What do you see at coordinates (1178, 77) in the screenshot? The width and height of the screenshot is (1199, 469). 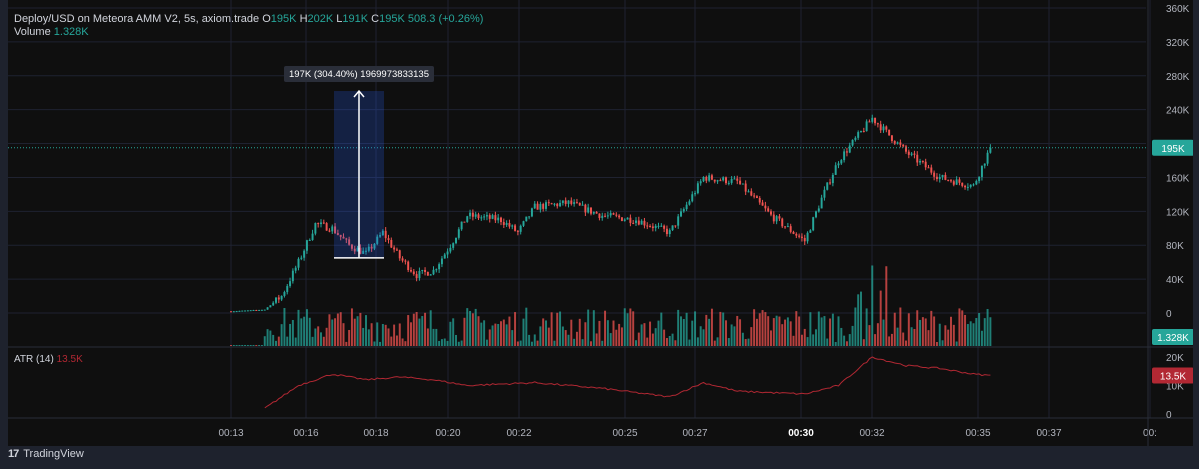 I see `price-tick-label: 280K` at bounding box center [1178, 77].